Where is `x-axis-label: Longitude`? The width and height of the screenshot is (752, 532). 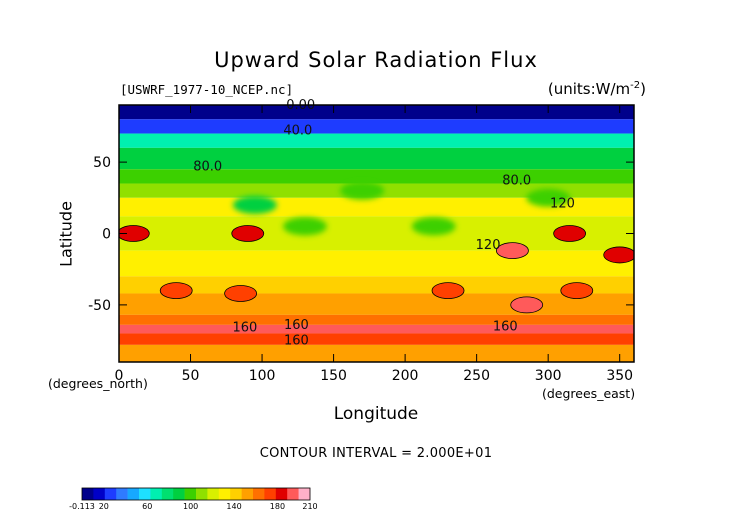
x-axis-label: Longitude is located at coordinates (376, 414).